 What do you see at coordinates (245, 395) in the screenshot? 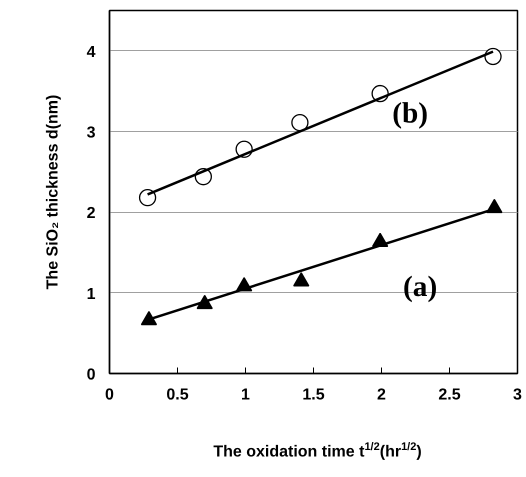
I see `x-tick-label: 1` at bounding box center [245, 395].